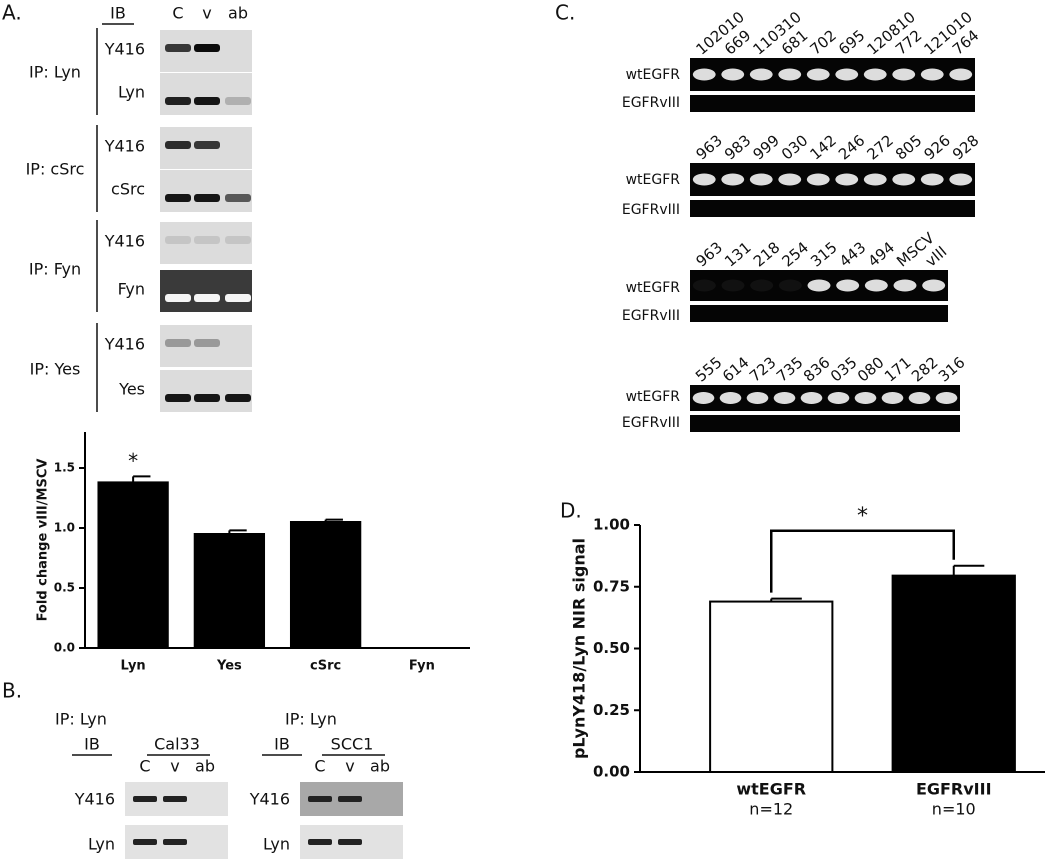 This screenshot has height=865, width=1050. What do you see at coordinates (953, 674) in the screenshot?
I see `bar` at bounding box center [953, 674].